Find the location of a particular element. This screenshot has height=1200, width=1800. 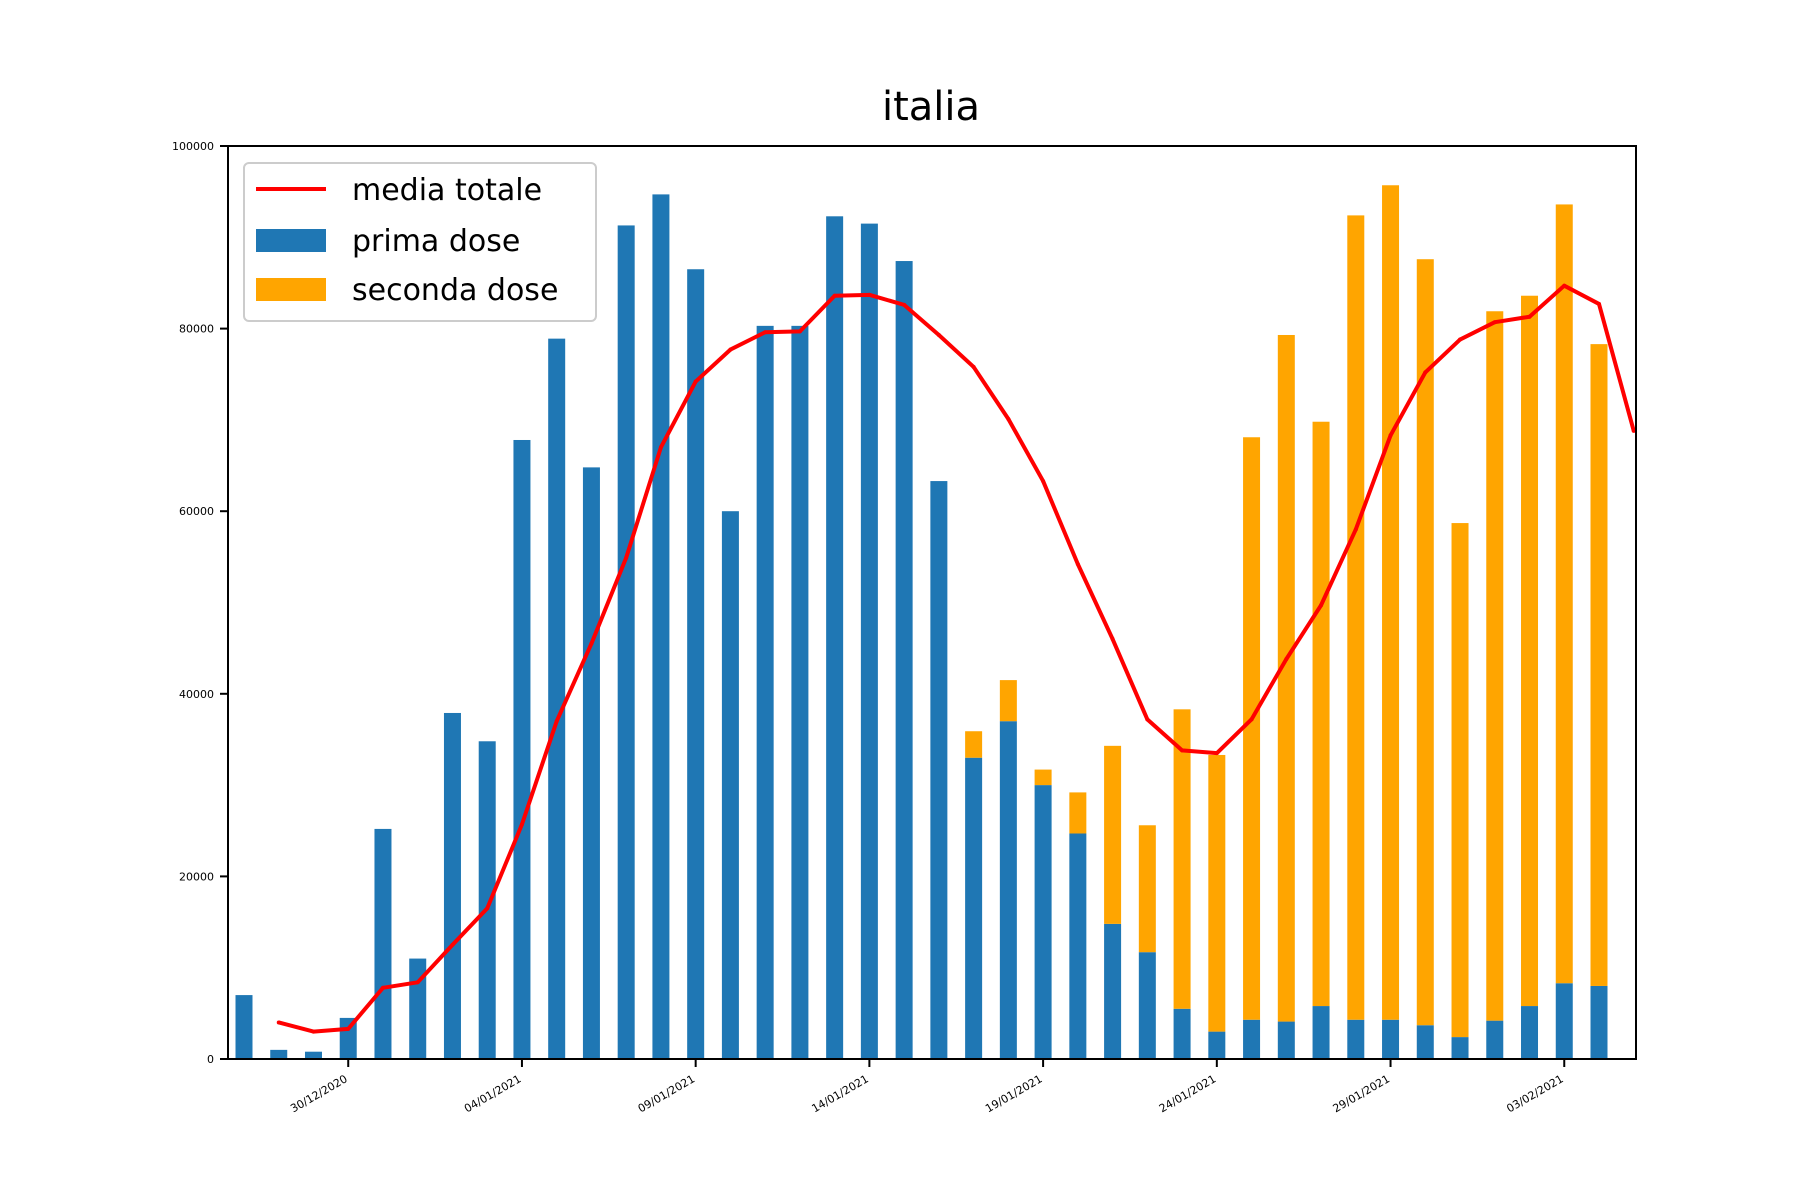

ytick-label-20000: 20000 is located at coordinates (196, 876).